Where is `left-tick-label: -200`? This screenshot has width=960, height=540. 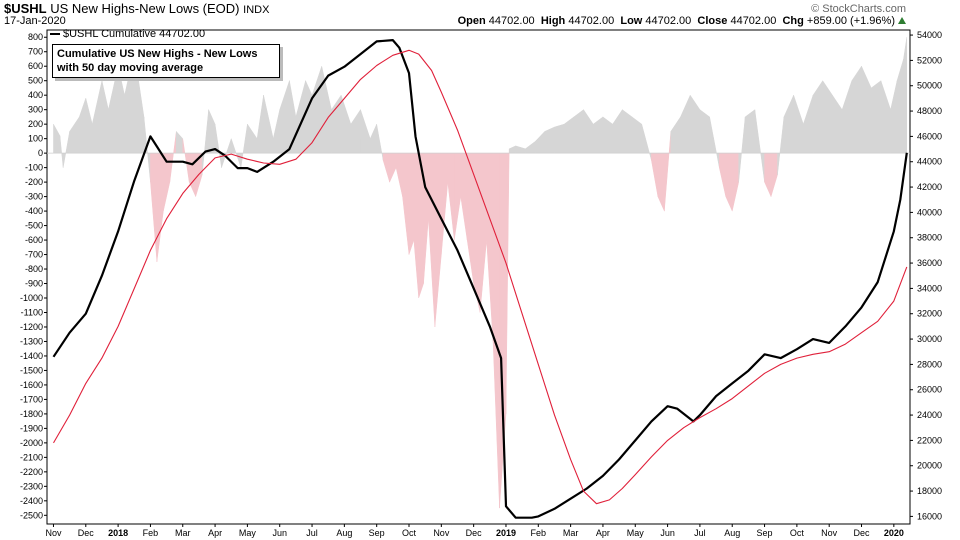 left-tick-label: -200 is located at coordinates (34, 182).